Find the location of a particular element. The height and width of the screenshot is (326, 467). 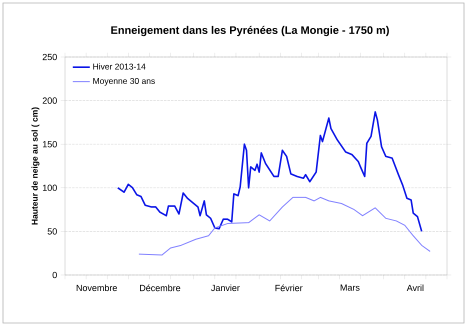

y-axis-title: Hauteur de neige au sol ( cm) is located at coordinates (35, 165).